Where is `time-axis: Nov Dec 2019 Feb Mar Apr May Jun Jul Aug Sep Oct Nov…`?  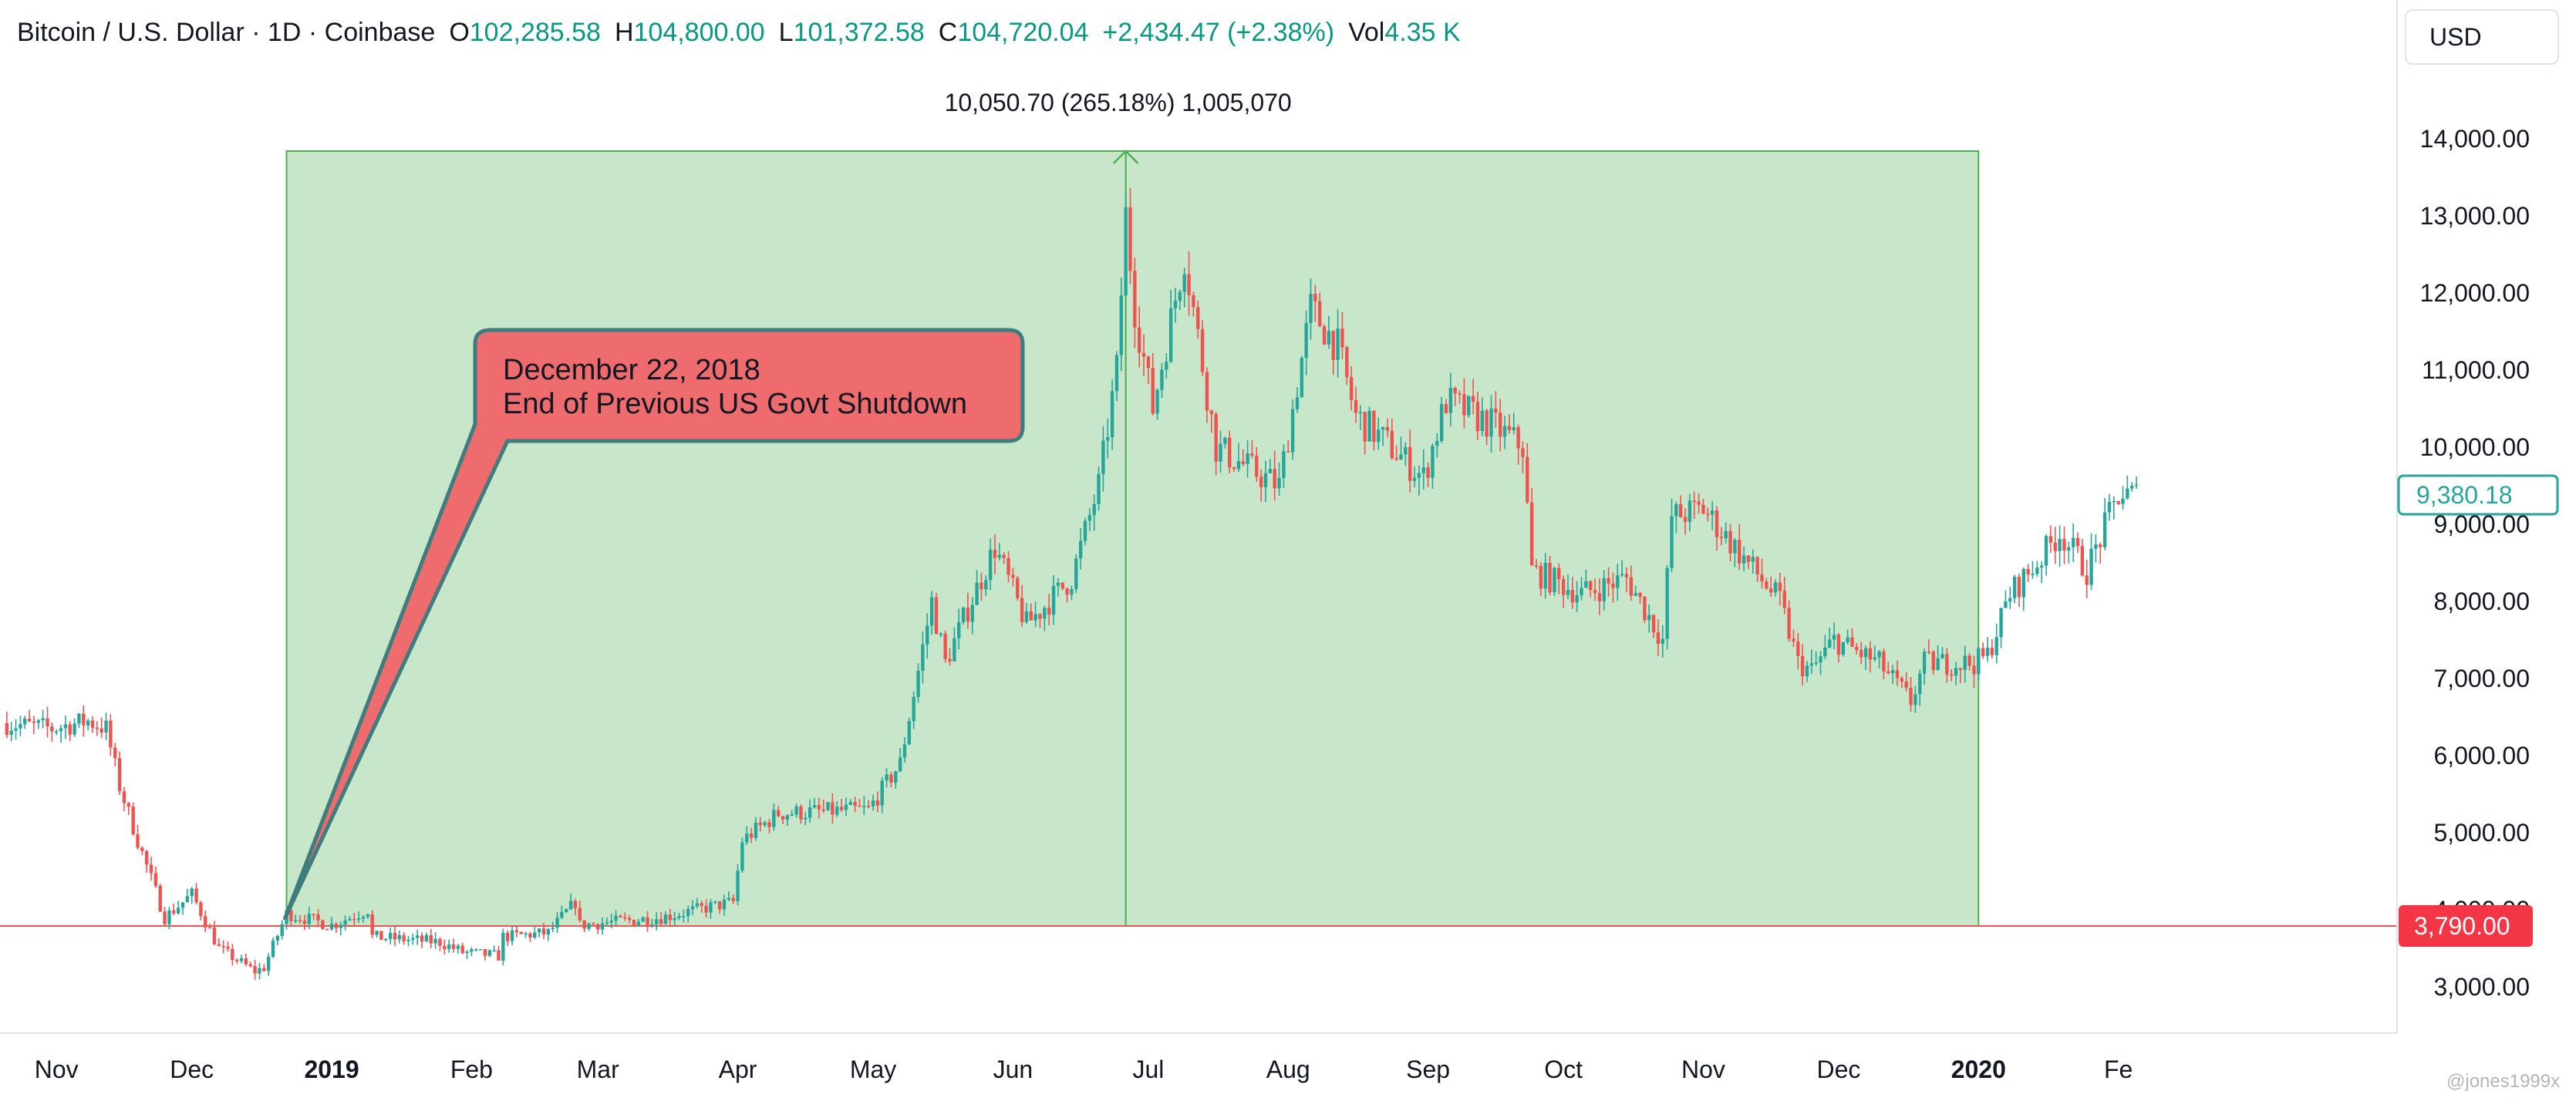
time-axis: Nov Dec 2019 Feb Mar Apr May Jun Jul Aug Sep Oct Nov… is located at coordinates (1084, 1069).